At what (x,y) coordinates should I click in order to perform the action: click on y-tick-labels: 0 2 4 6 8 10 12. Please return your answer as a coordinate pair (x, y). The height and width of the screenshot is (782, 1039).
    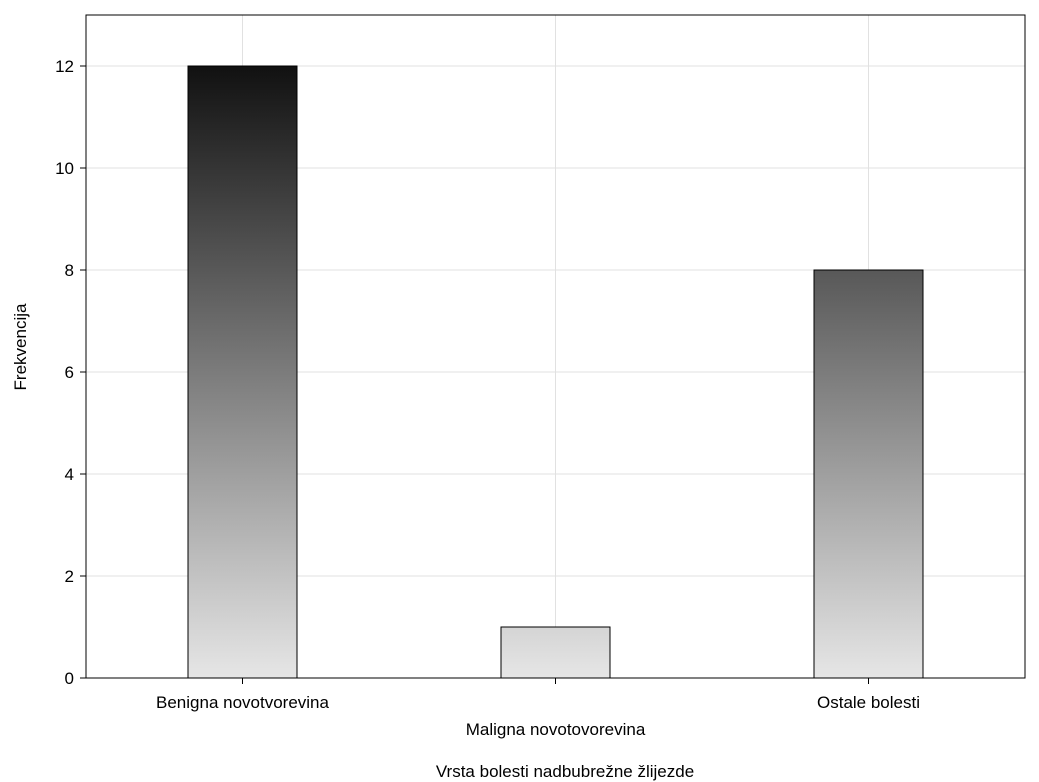
    Looking at the image, I should click on (64, 372).